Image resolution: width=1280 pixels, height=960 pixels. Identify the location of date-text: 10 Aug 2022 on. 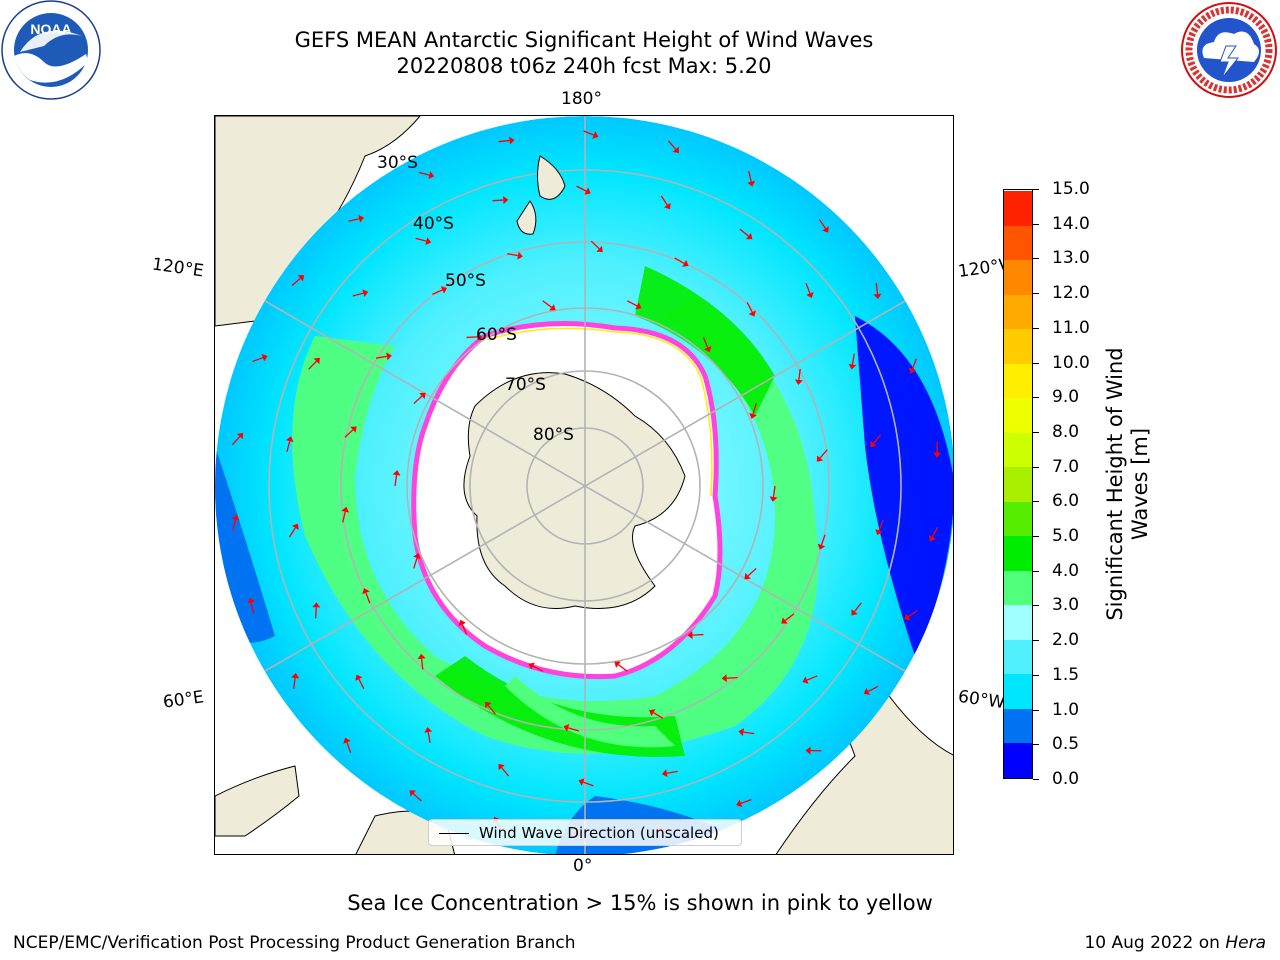
(1155, 943).